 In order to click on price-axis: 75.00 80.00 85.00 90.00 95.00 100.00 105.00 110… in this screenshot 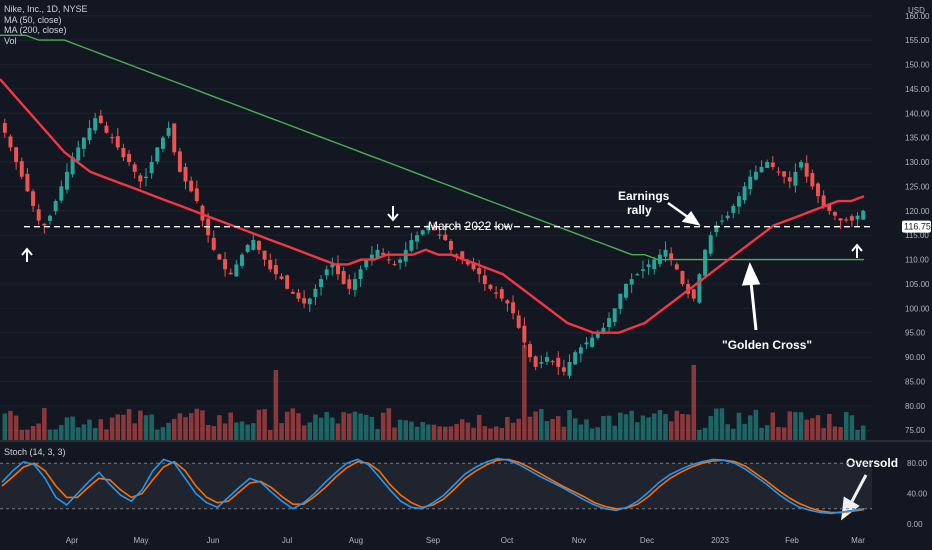, I will do `click(917, 223)`.